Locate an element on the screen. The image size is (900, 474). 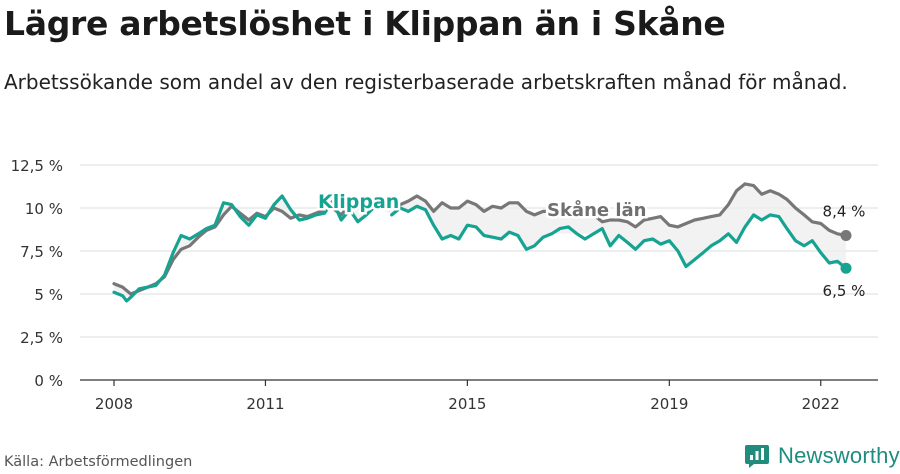
endpoint-dot-klippan is located at coordinates (846, 268).